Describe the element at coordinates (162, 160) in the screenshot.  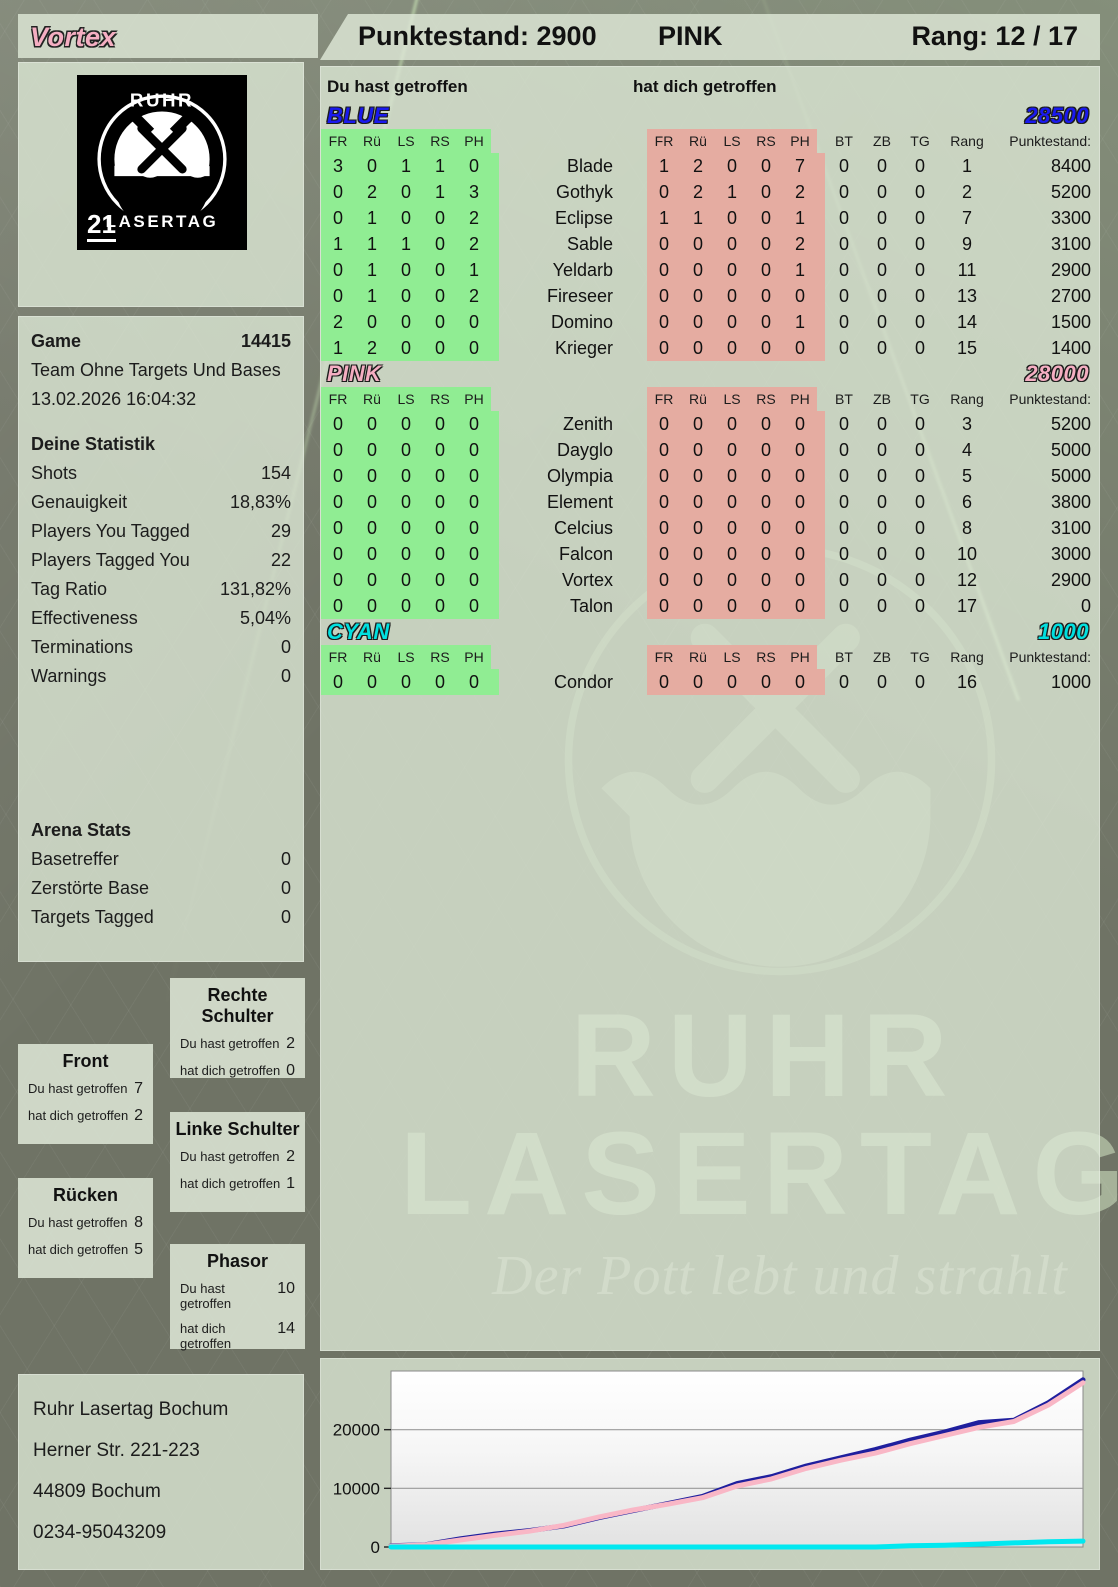
I see `ruhr-lasertag-logo-icon: RUHR LASERTAG` at that location.